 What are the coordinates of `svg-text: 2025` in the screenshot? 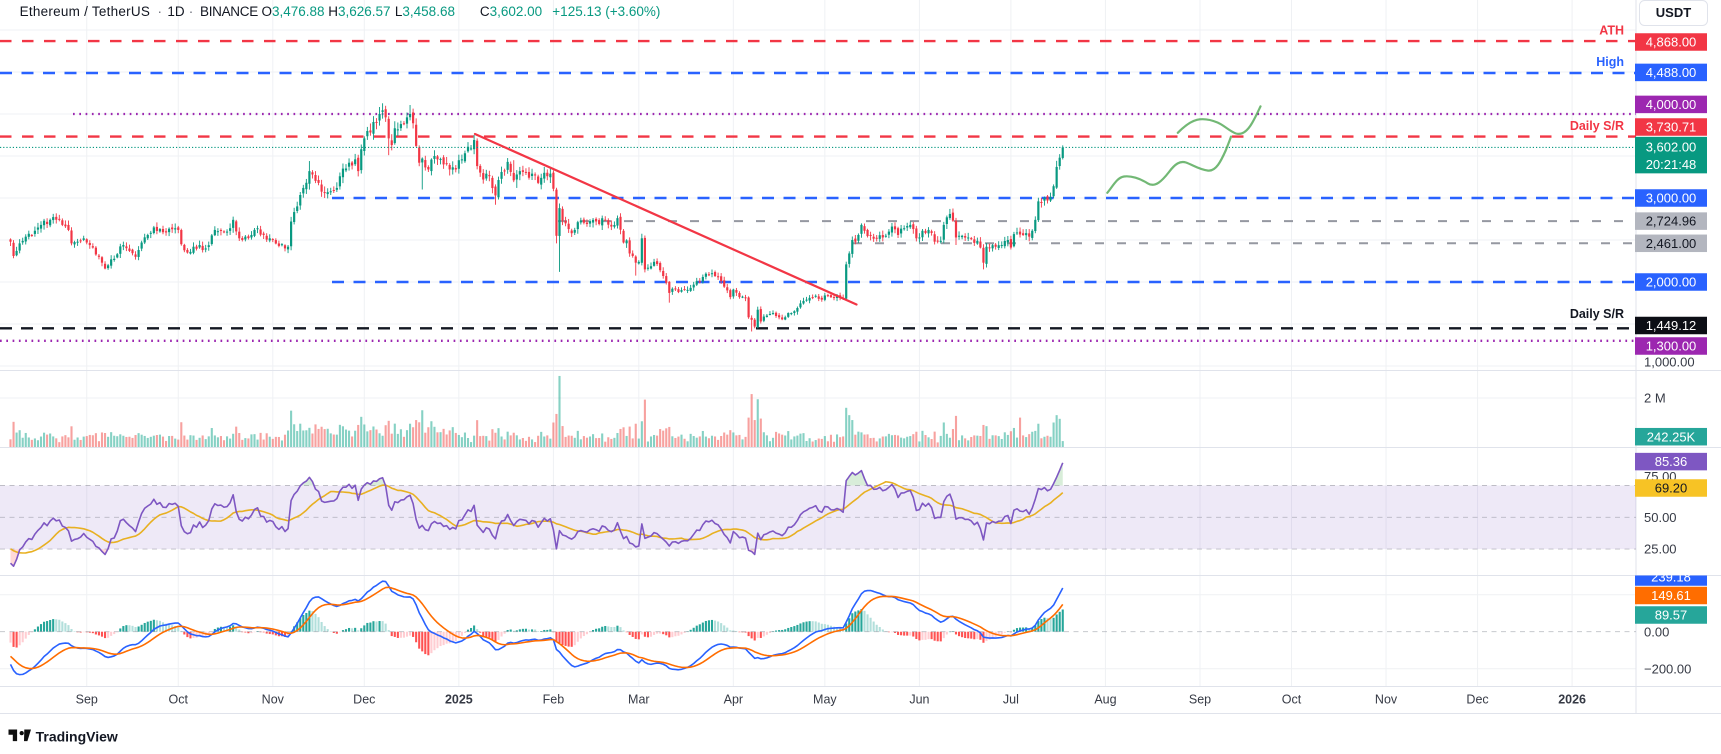 It's located at (459, 700).